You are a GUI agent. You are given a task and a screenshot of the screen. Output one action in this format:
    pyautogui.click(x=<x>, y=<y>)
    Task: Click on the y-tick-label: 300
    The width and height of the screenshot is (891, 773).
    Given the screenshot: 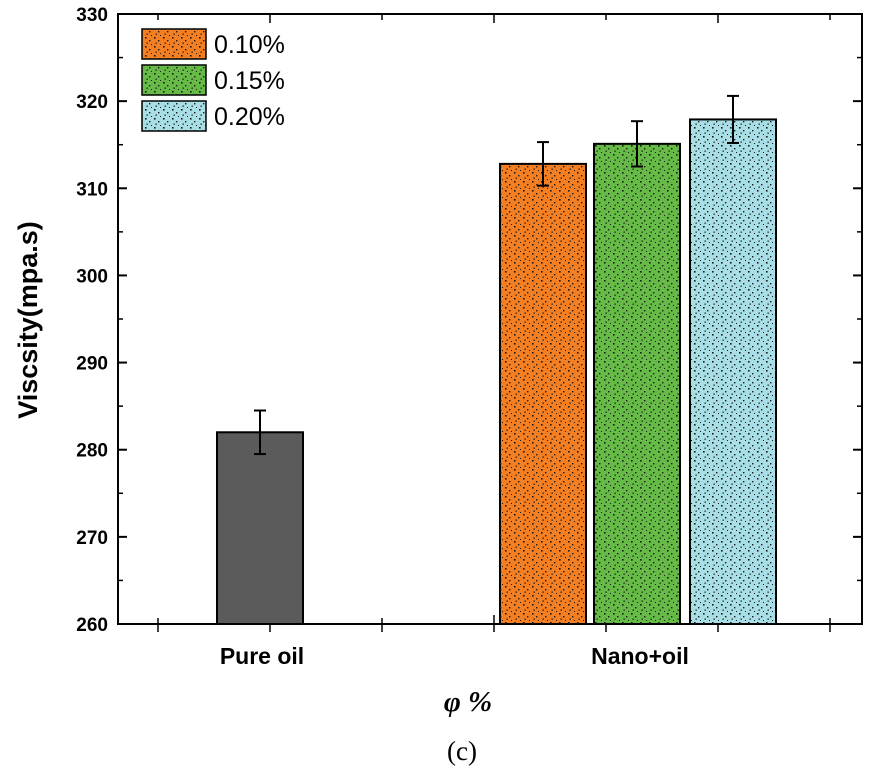 What is the action you would take?
    pyautogui.click(x=92, y=276)
    